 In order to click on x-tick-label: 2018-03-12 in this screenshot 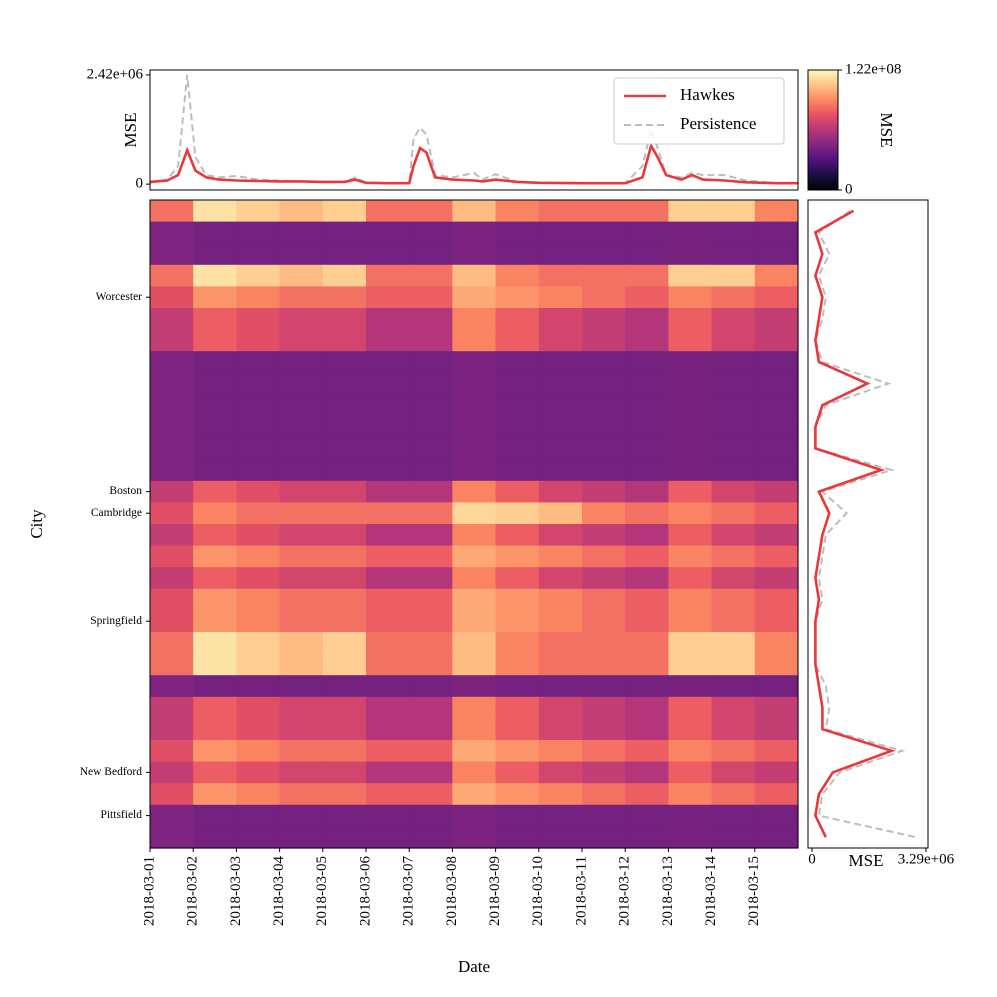, I will do `click(625, 891)`.